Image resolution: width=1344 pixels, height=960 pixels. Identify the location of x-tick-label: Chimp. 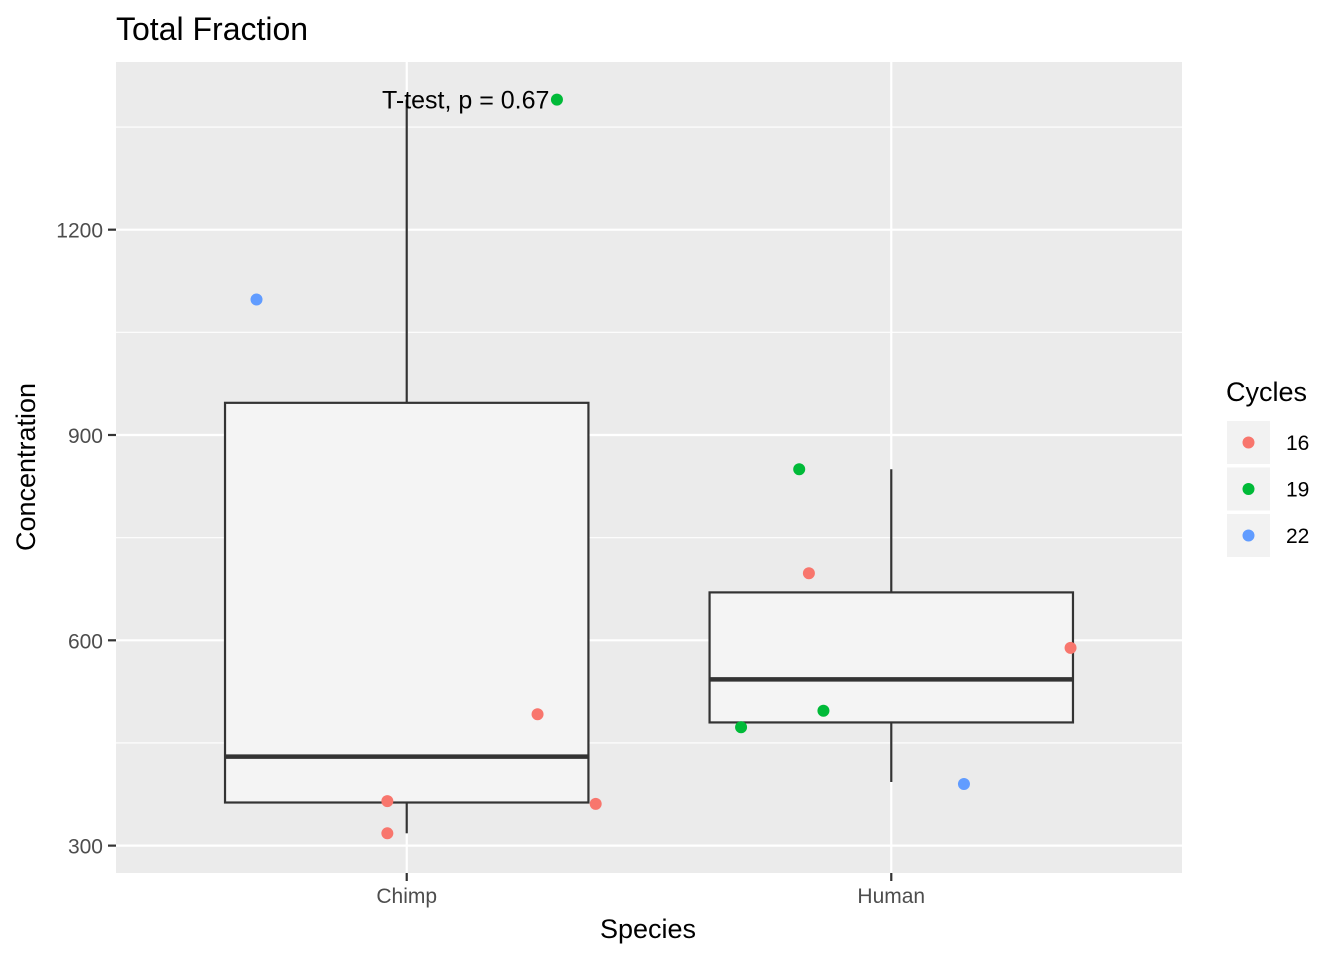
(406, 896).